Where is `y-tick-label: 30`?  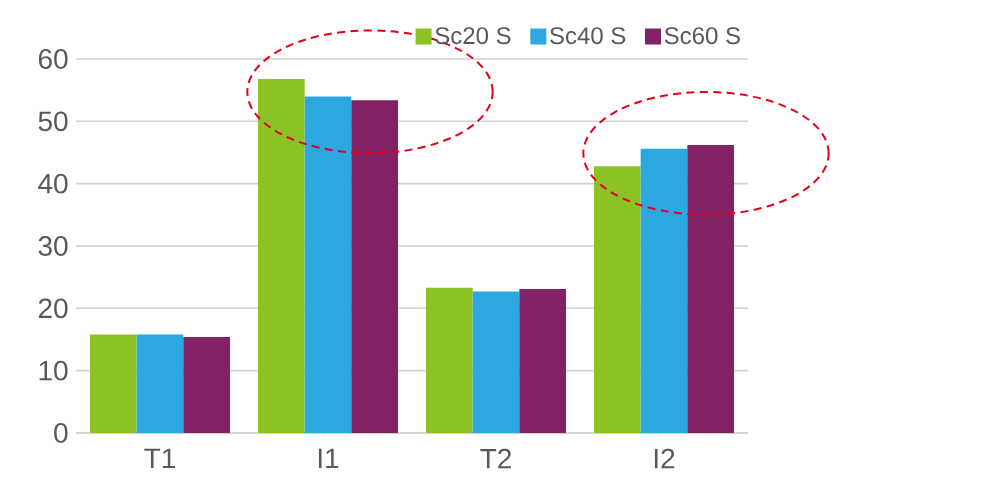
y-tick-label: 30 is located at coordinates (53, 246).